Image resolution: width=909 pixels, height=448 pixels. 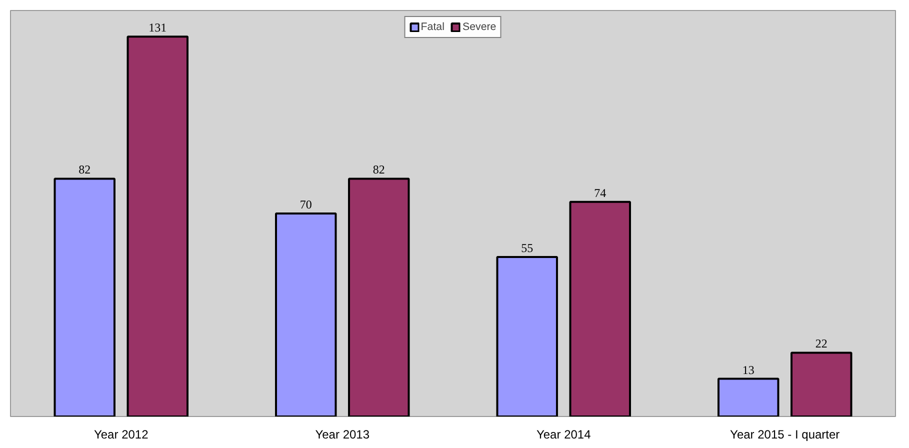 What do you see at coordinates (432, 27) in the screenshot?
I see `legend-label: Fatal` at bounding box center [432, 27].